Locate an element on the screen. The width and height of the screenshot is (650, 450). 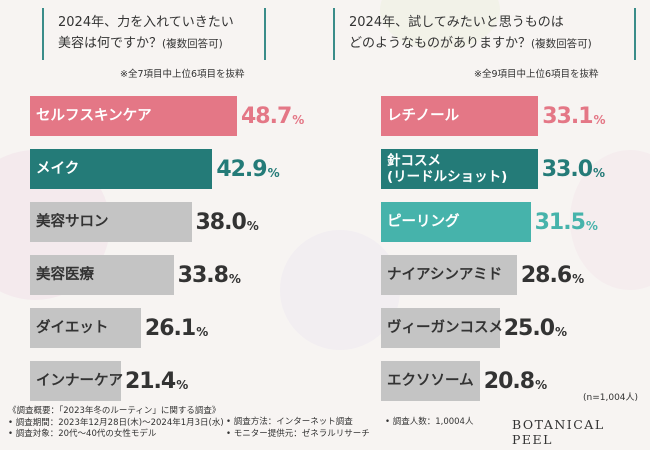
bar: ヴィーガンコスメ is located at coordinates (442, 328).